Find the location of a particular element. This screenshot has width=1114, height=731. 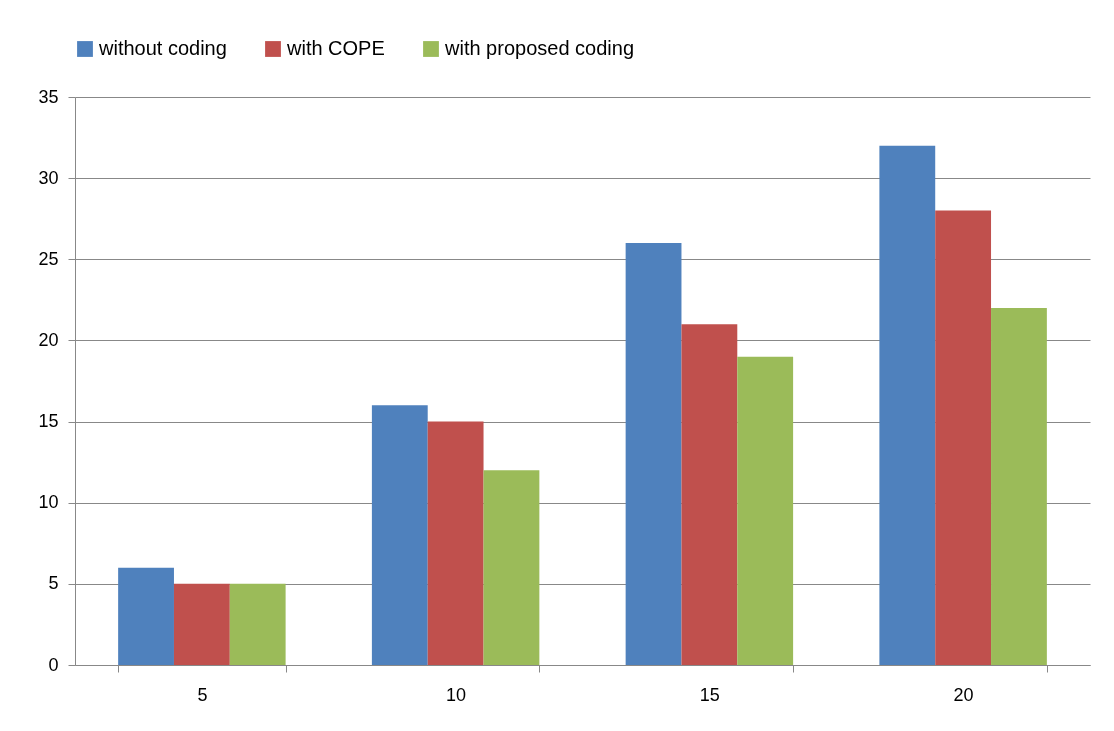

y-tick-label: 5 is located at coordinates (53, 583).